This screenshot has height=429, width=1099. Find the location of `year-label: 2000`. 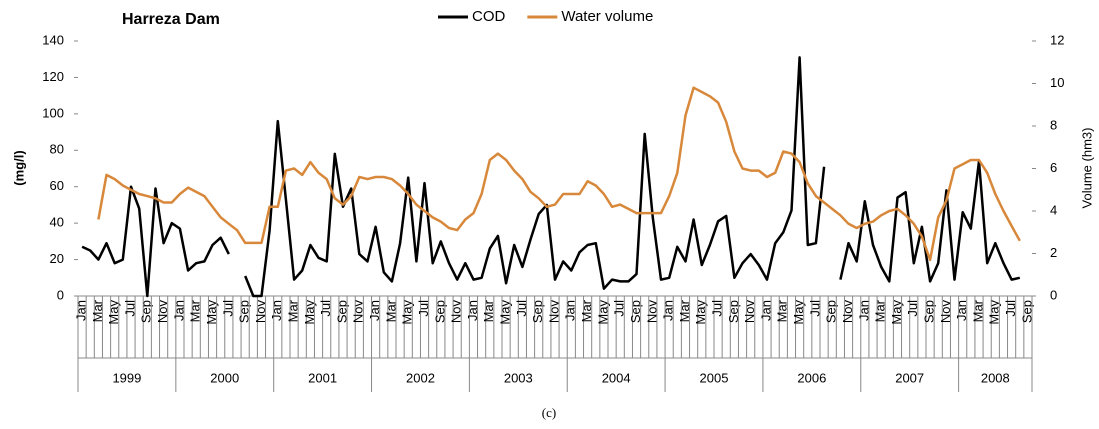

year-label: 2000 is located at coordinates (224, 377).